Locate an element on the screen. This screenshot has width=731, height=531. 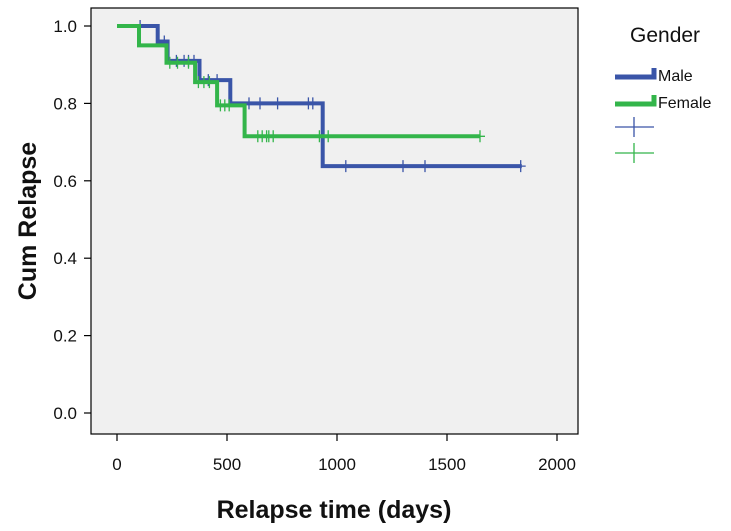
y-tick-label: 0.0 is located at coordinates (65, 413).